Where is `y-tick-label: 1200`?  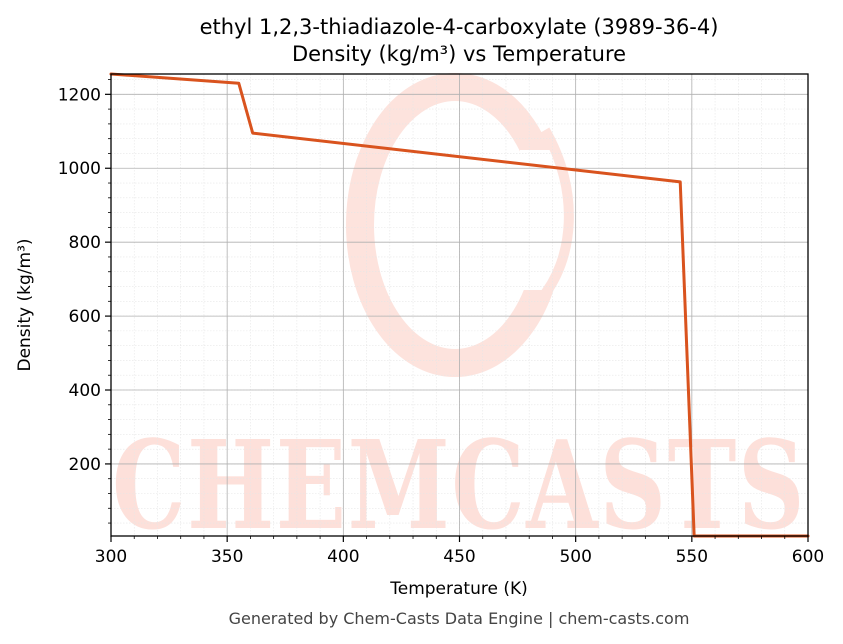 y-tick-label: 1200 is located at coordinates (79, 95).